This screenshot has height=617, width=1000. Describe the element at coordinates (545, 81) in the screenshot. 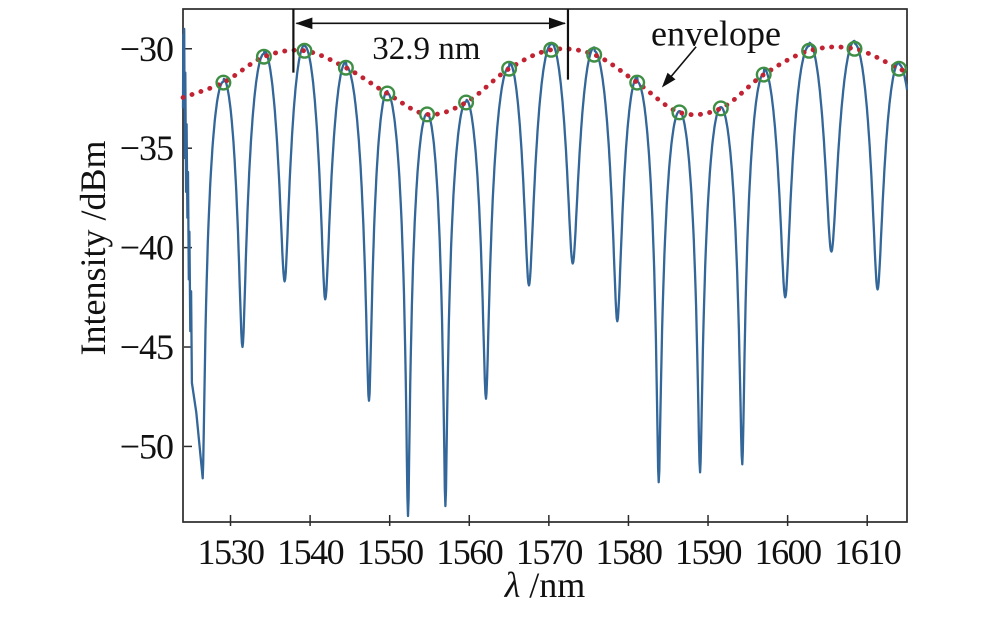

I see `envelope-curve` at that location.